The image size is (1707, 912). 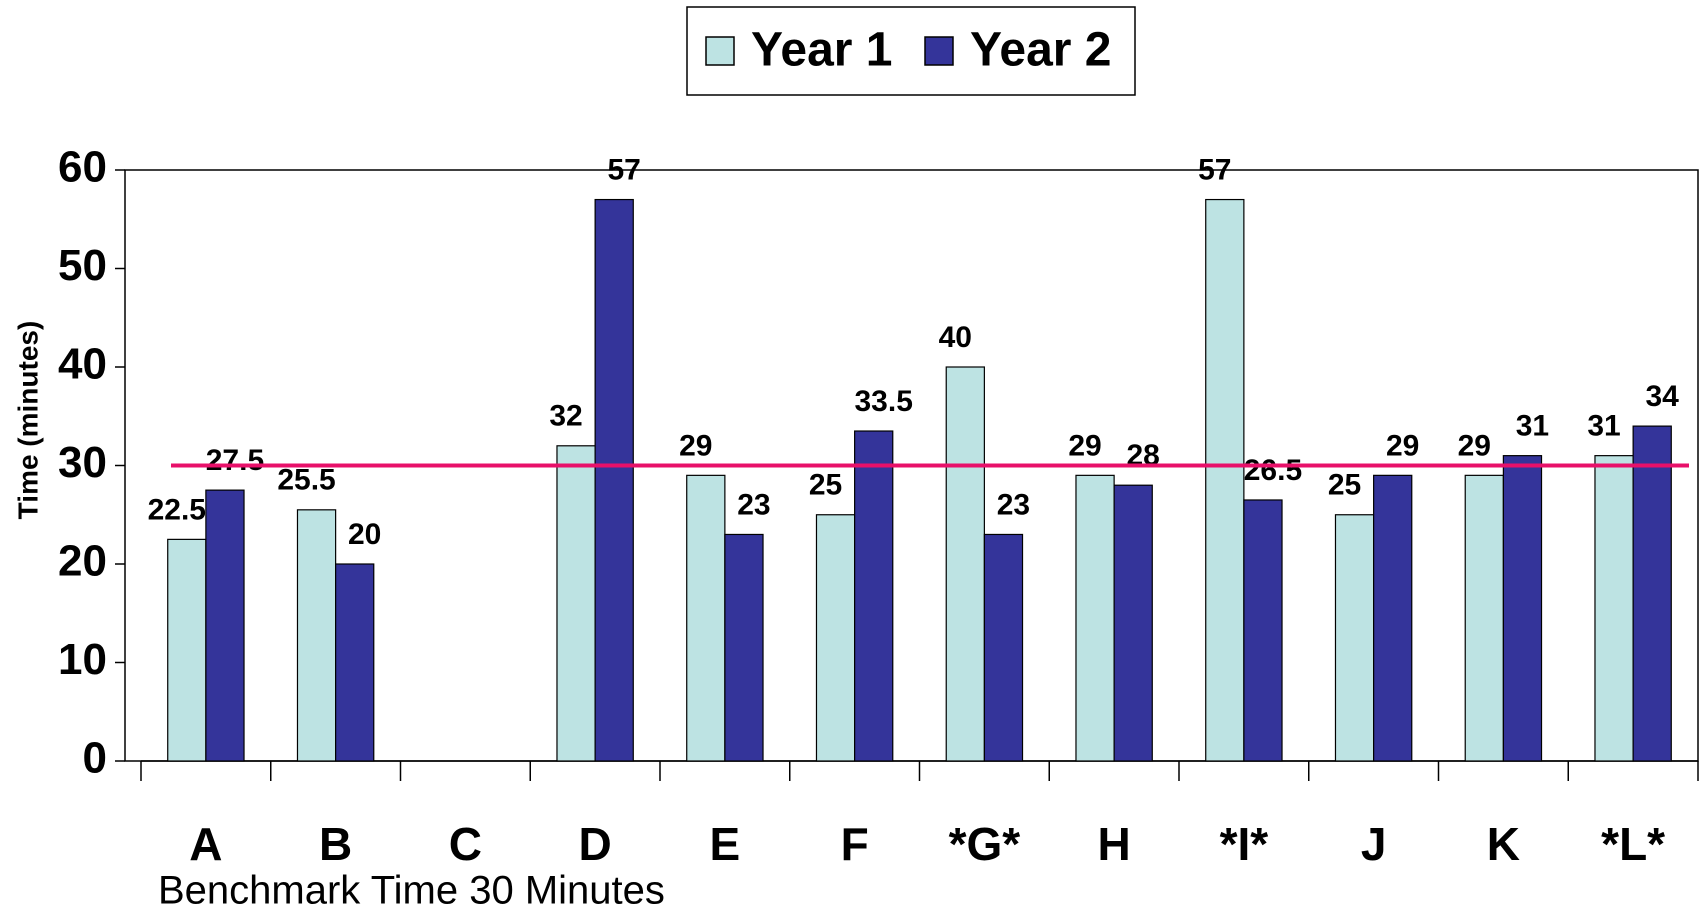 What do you see at coordinates (177, 509) in the screenshot?
I see `data-label: 22.5` at bounding box center [177, 509].